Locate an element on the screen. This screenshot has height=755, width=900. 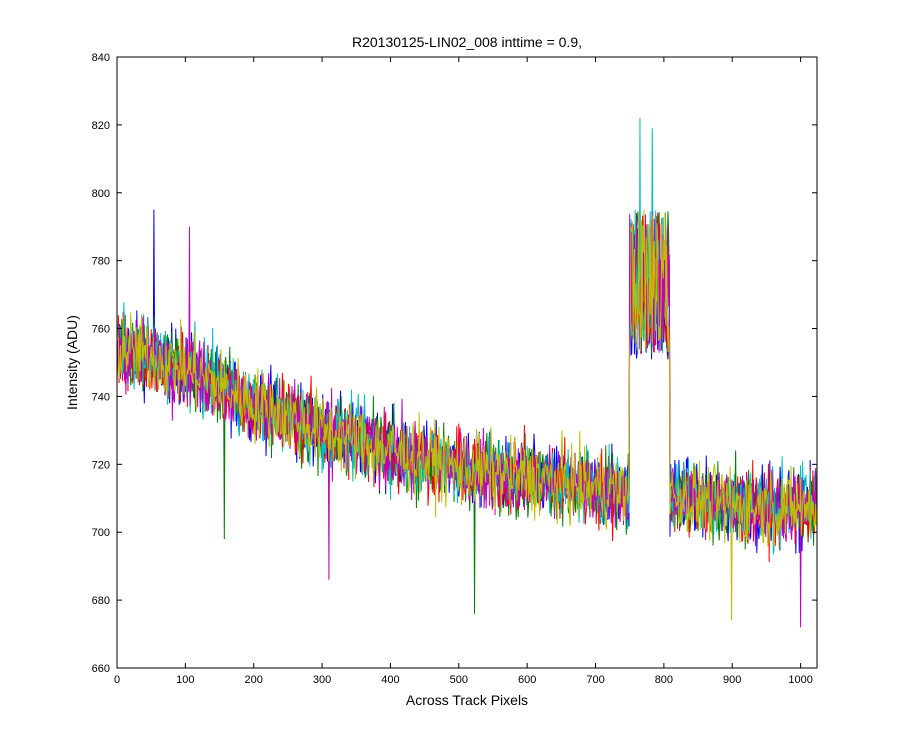
y-tick-label: 760 is located at coordinates (101, 330).